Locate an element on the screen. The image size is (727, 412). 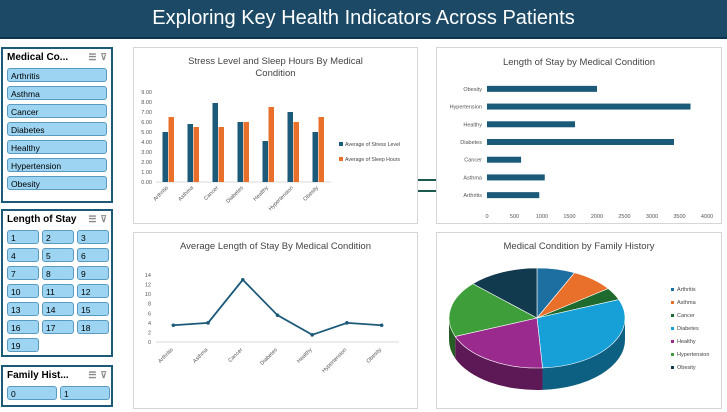
legend-label: Arthritis is located at coordinates (686, 290).